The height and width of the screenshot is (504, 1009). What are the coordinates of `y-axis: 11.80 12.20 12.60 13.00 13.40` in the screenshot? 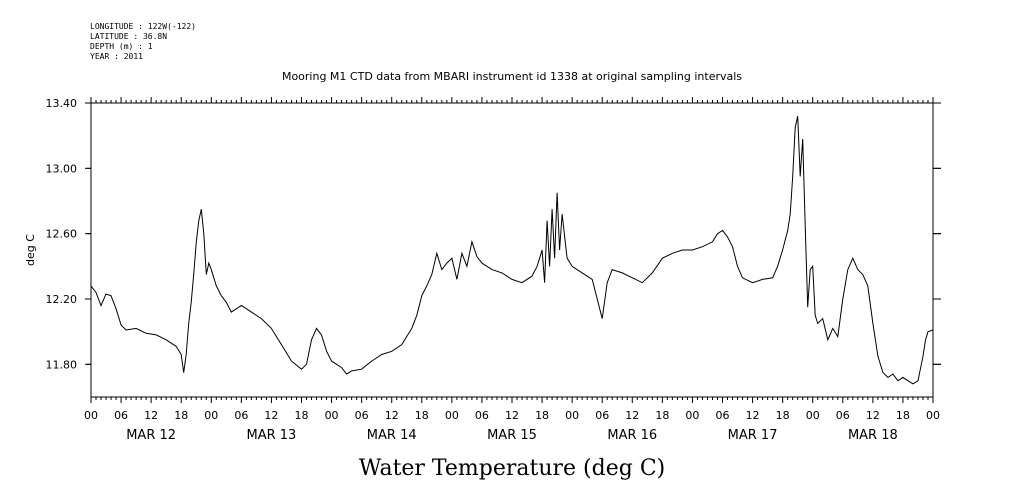 It's located at (62, 234).